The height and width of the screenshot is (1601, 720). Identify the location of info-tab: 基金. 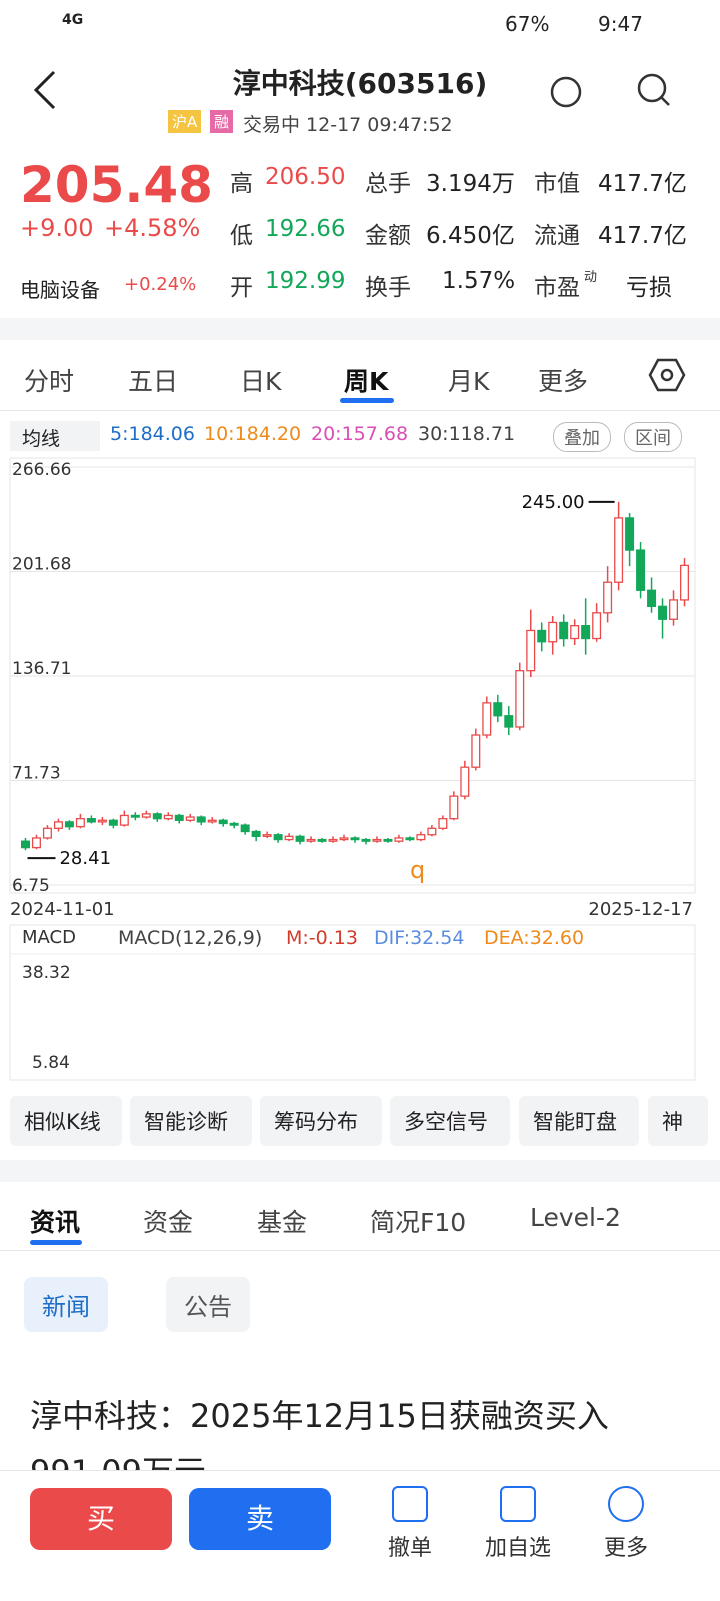
(282, 1222).